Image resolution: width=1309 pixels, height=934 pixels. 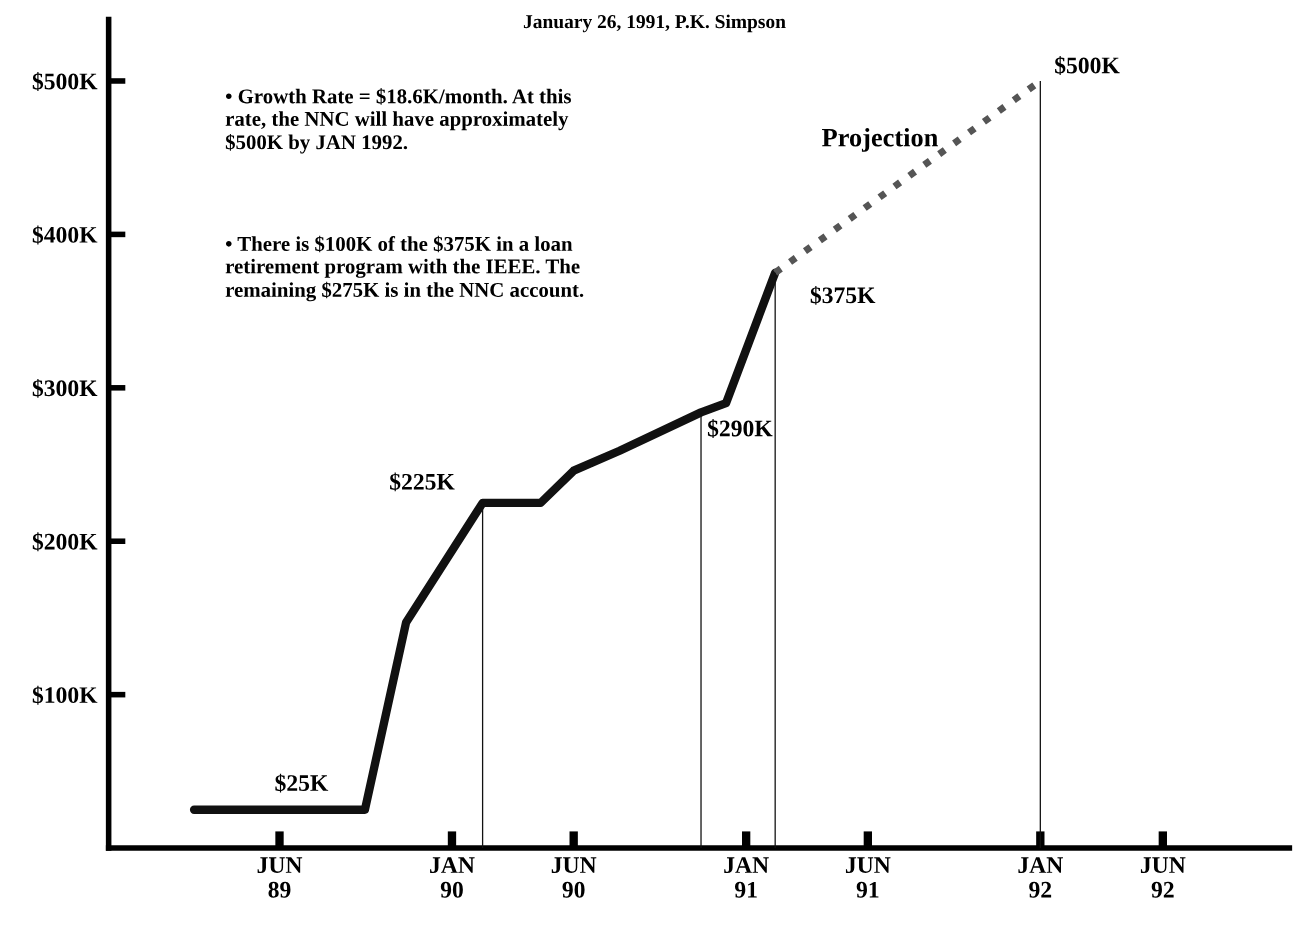 I want to click on x-tick-label: JAN 92, so click(x=1040, y=877).